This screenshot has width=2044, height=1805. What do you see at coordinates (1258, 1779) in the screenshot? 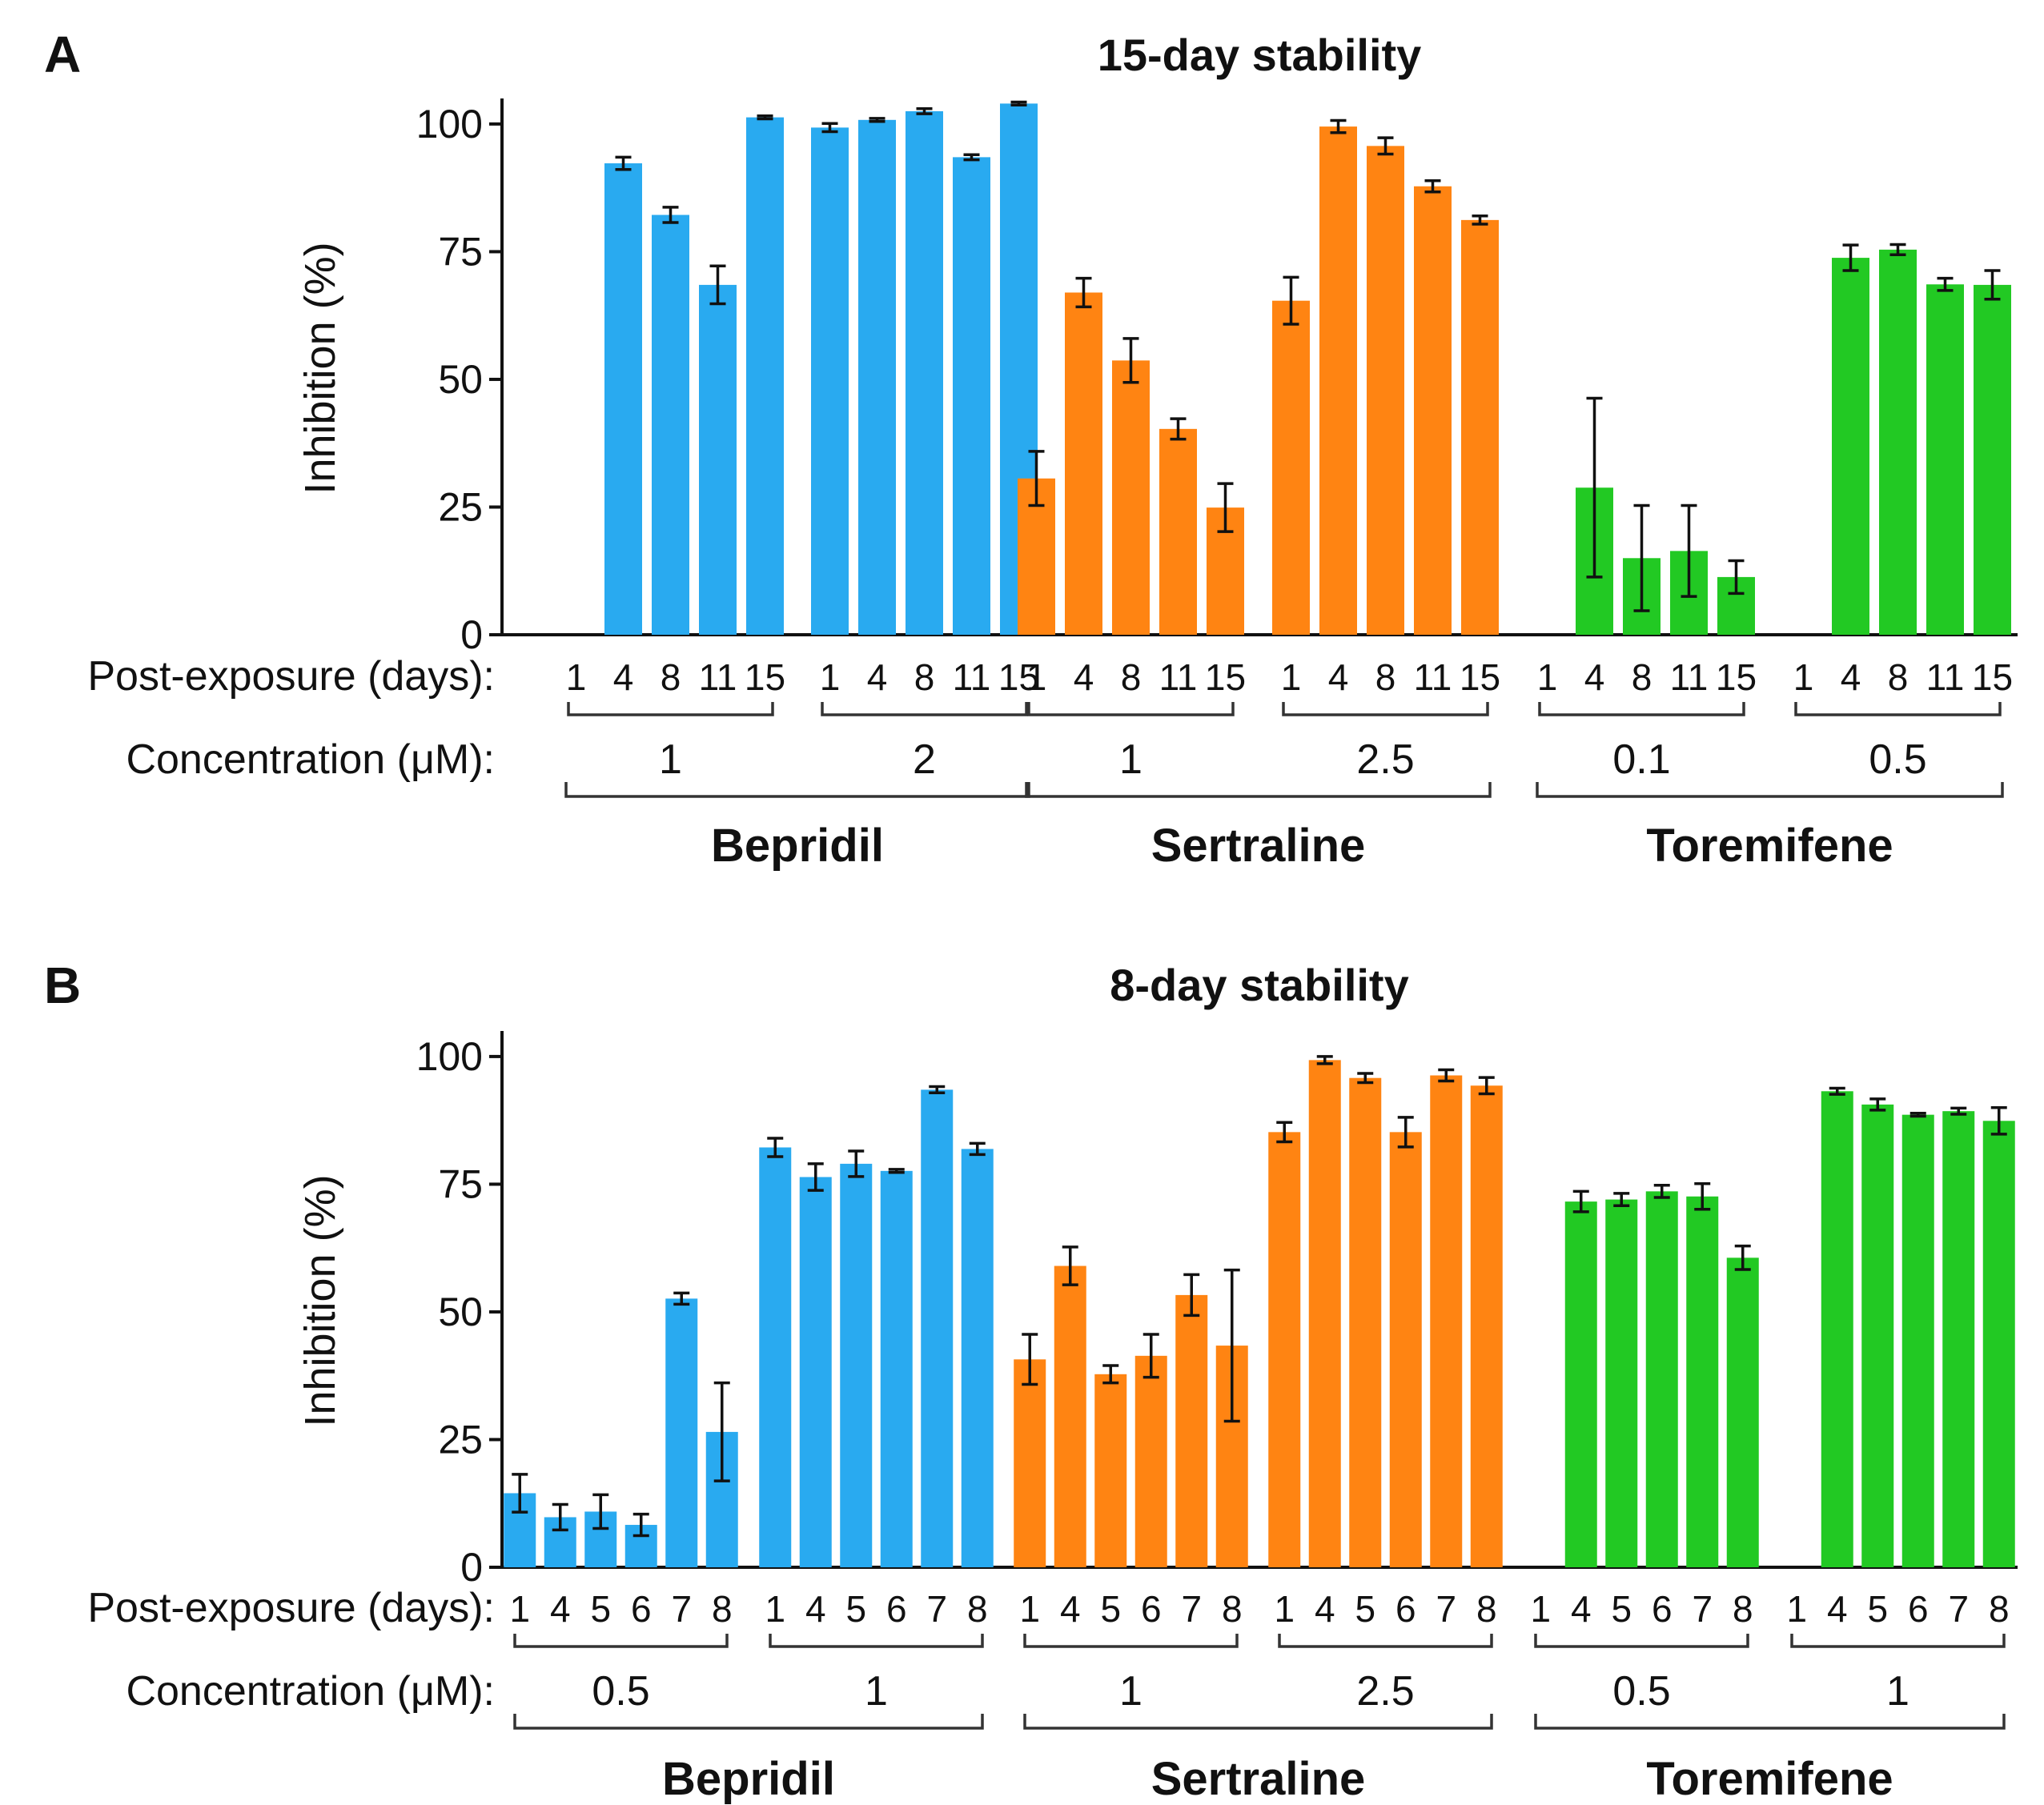
I see `drug-label: Sertraline` at bounding box center [1258, 1779].